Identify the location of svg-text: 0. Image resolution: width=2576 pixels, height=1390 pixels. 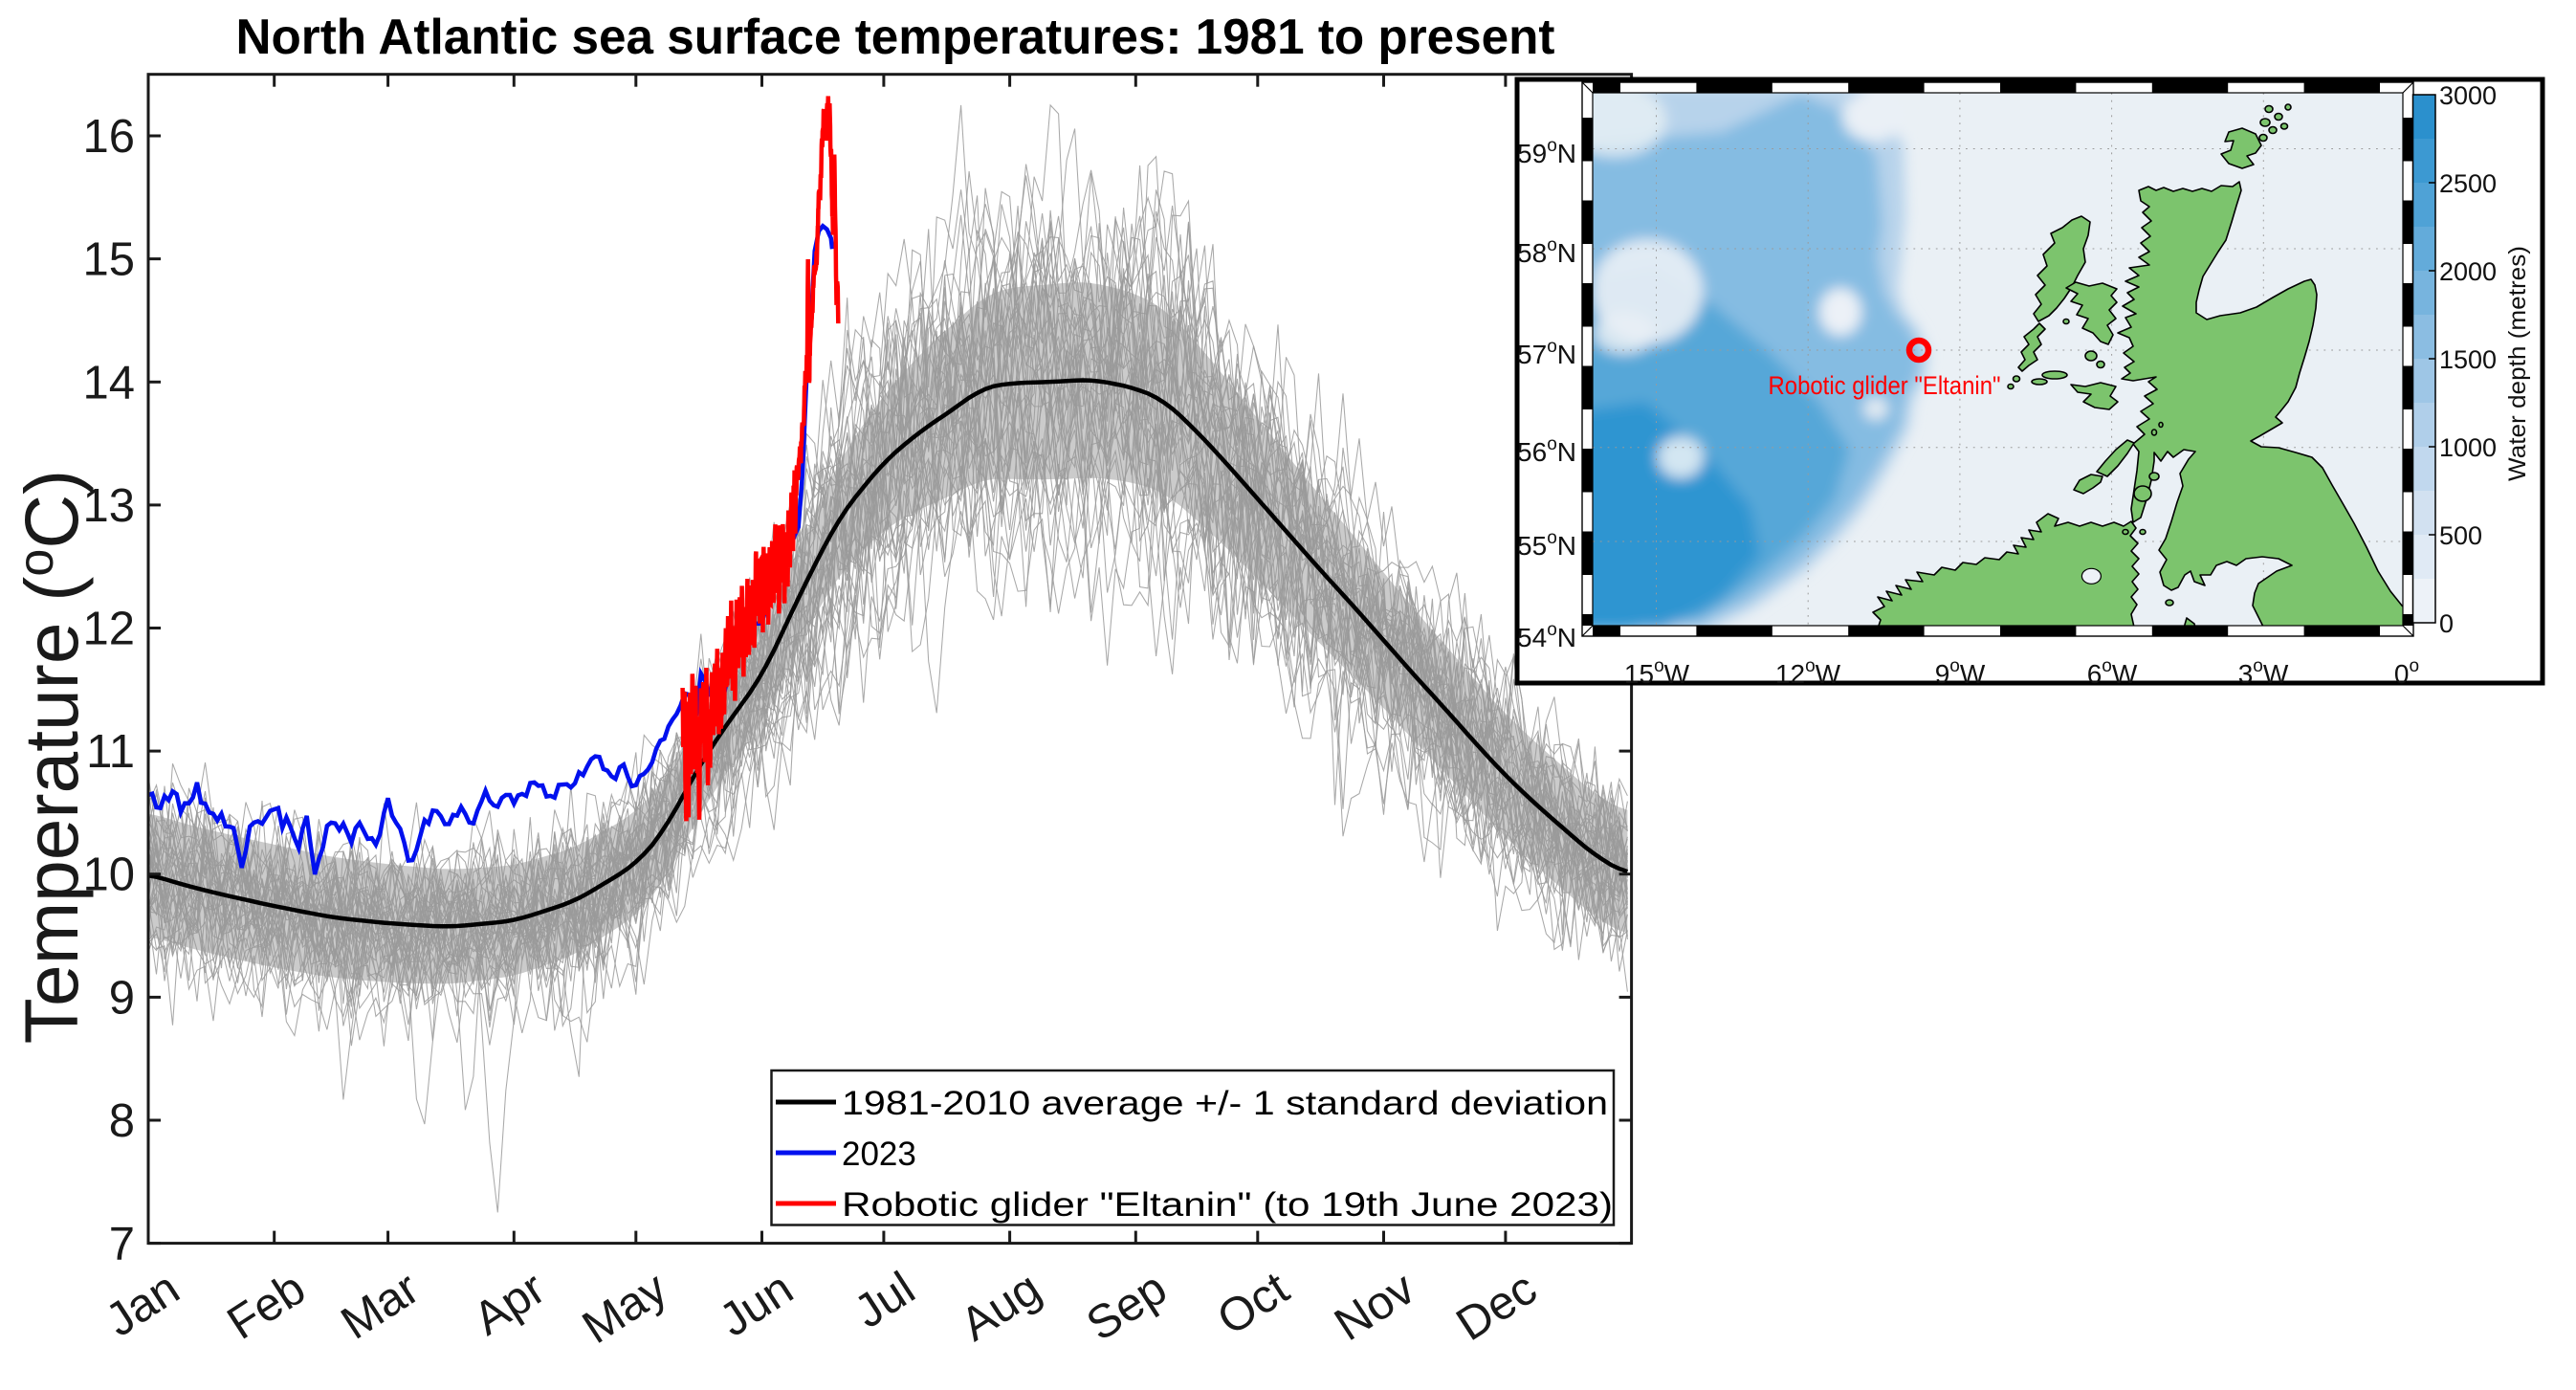
(2447, 623).